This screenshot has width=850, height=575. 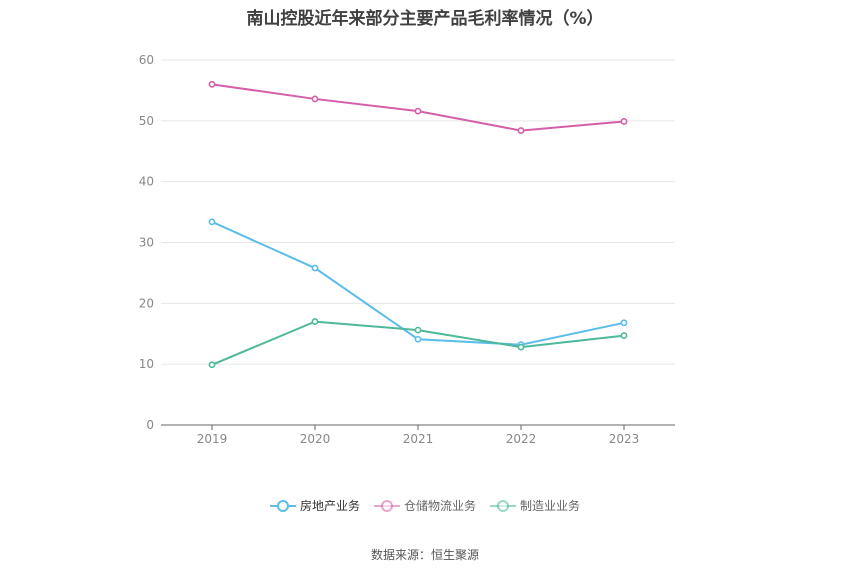 I want to click on legend-label: 制造业业务, so click(x=550, y=506).